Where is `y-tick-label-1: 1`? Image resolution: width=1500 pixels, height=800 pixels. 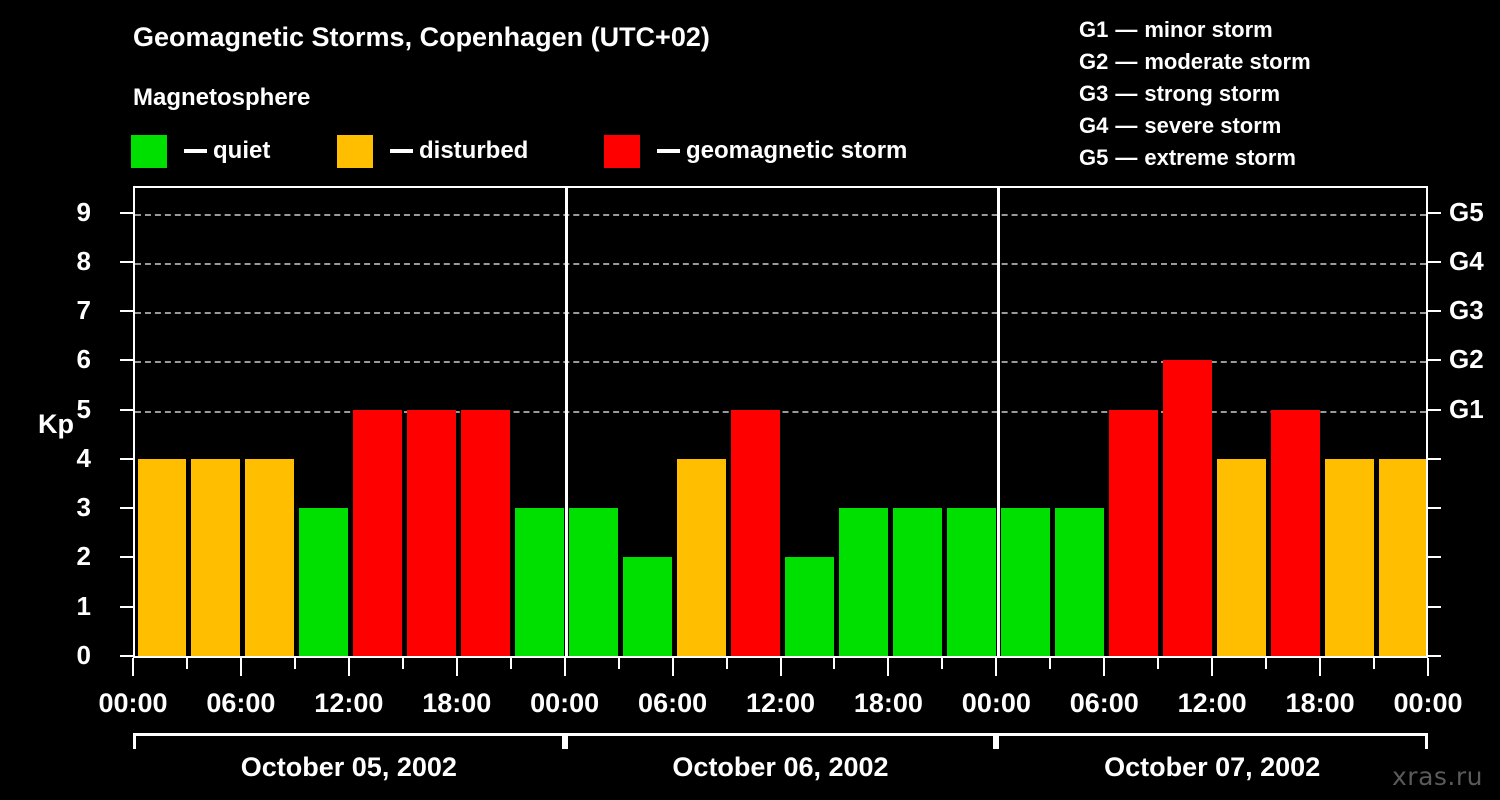 y-tick-label-1: 1 is located at coordinates (83, 605).